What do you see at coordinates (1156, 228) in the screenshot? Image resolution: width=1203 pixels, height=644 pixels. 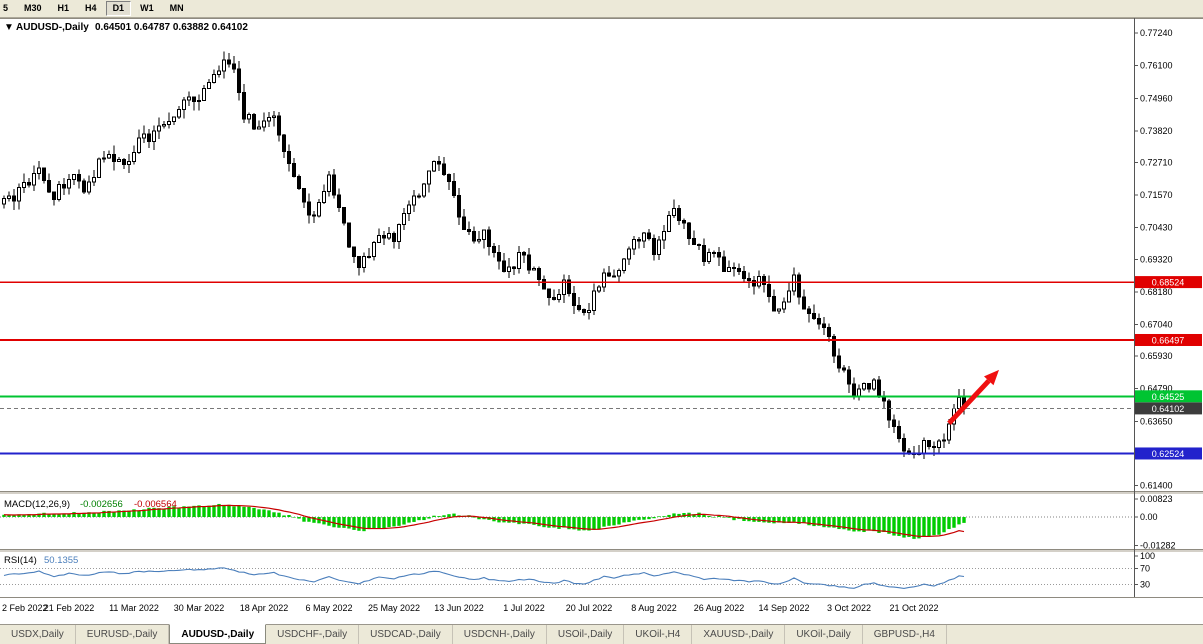 I see `y-axis-tick-label: 0.70430` at bounding box center [1156, 228].